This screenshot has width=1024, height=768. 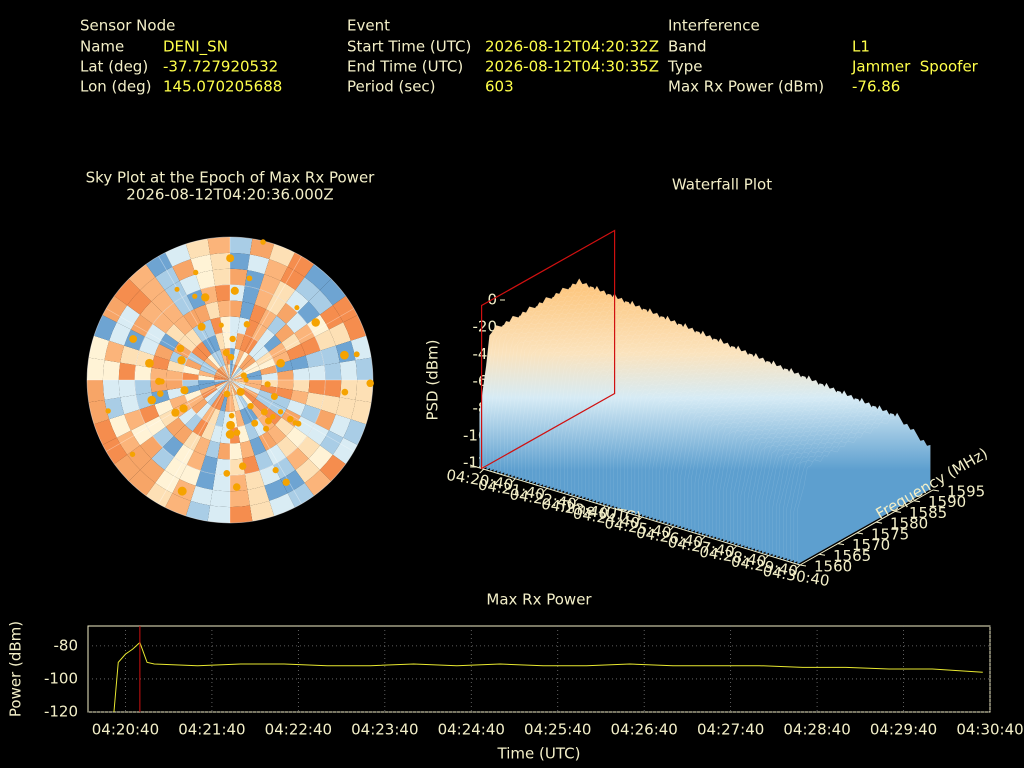 I want to click on field-value: 2026-08-12T04:30:35Z, so click(x=572, y=67).